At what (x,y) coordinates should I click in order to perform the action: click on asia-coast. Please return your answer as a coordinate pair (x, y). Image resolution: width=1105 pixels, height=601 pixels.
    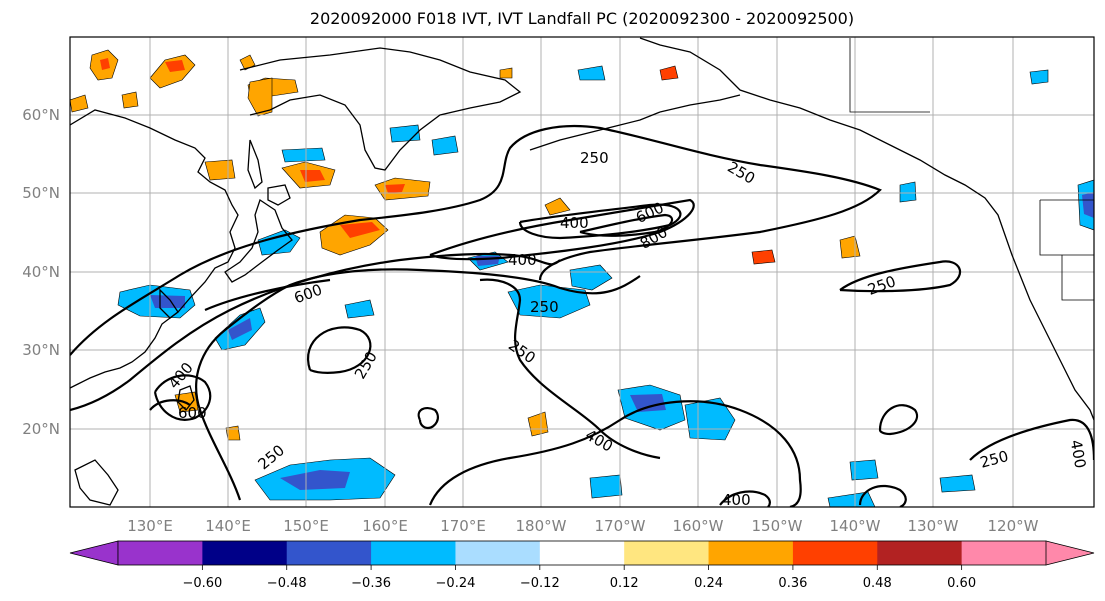
    Looking at the image, I should click on (154, 249).